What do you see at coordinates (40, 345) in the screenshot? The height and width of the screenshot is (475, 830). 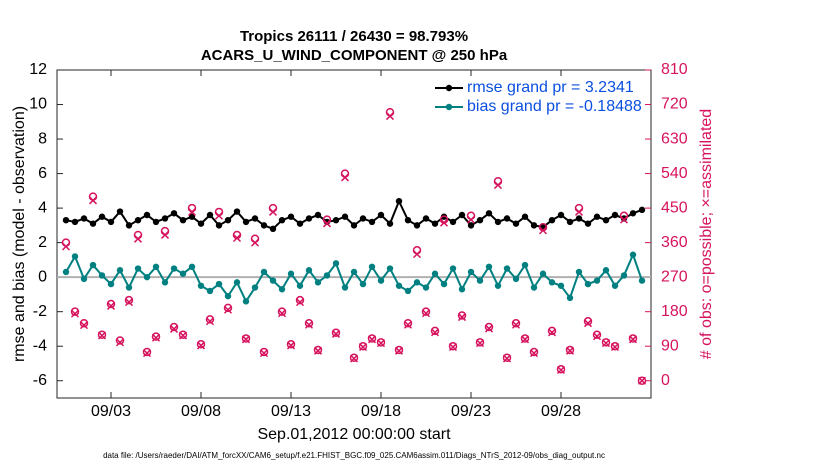 I see `y-tick-label: -4` at bounding box center [40, 345].